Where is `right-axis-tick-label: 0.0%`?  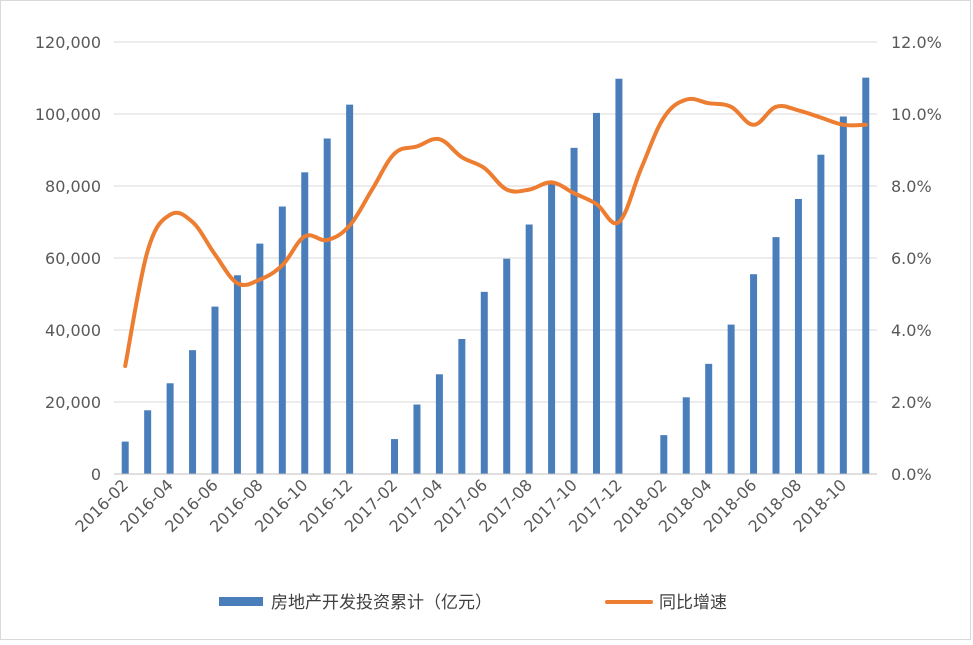
right-axis-tick-label: 0.0% is located at coordinates (911, 474).